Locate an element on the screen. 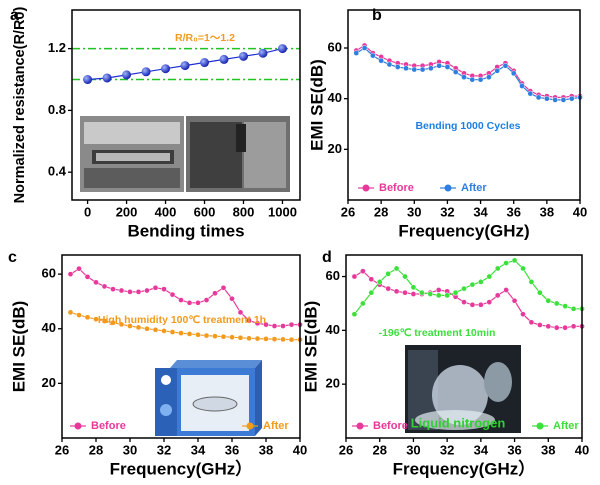  annotation: Bending 1000 Cycles is located at coordinates (467, 126).